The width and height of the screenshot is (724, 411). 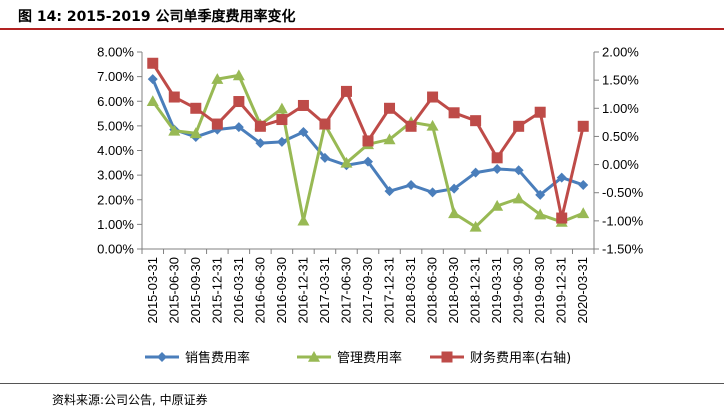 I want to click on legend-item: 管理费用率, so click(x=349, y=358).